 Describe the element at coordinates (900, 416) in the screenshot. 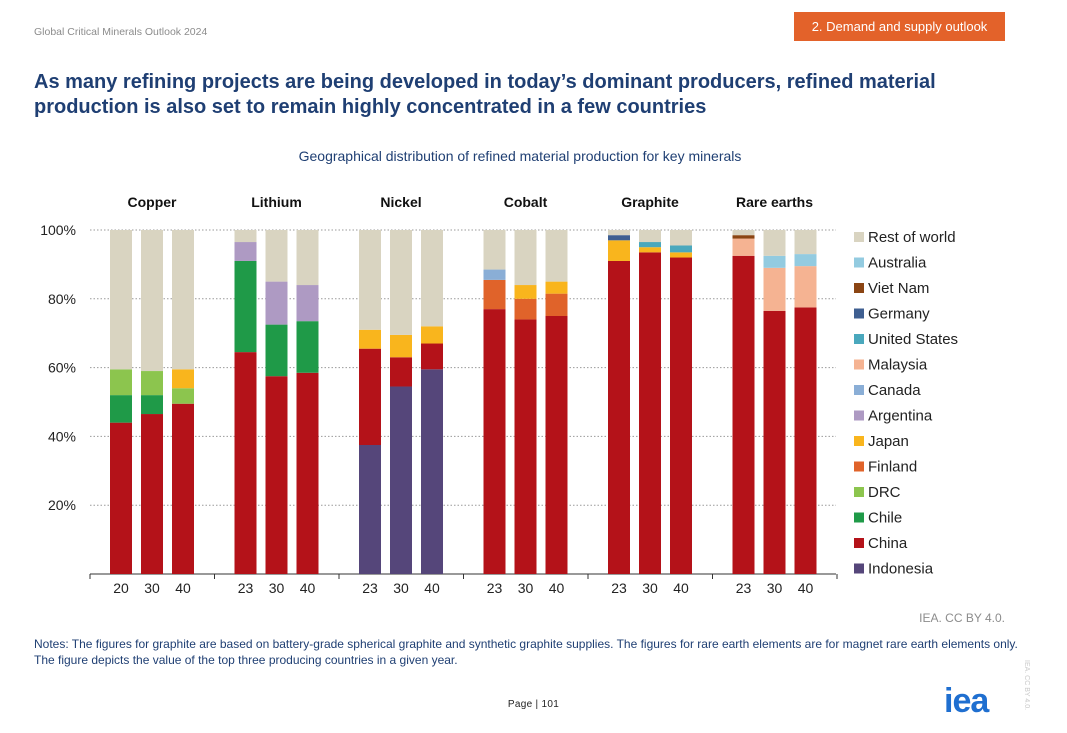

I see `legend-label: Argentina` at that location.